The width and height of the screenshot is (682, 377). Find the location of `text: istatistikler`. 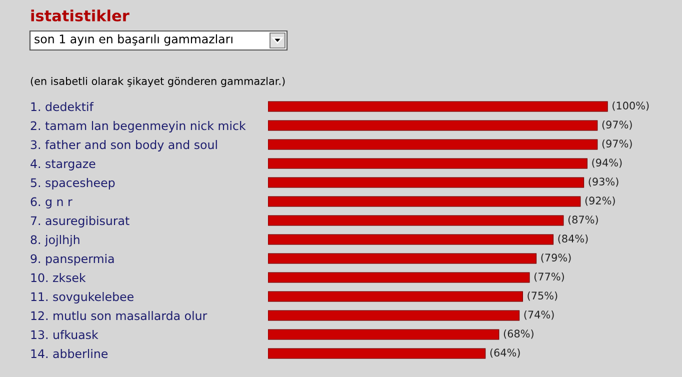

text: istatistikler is located at coordinates (80, 16).